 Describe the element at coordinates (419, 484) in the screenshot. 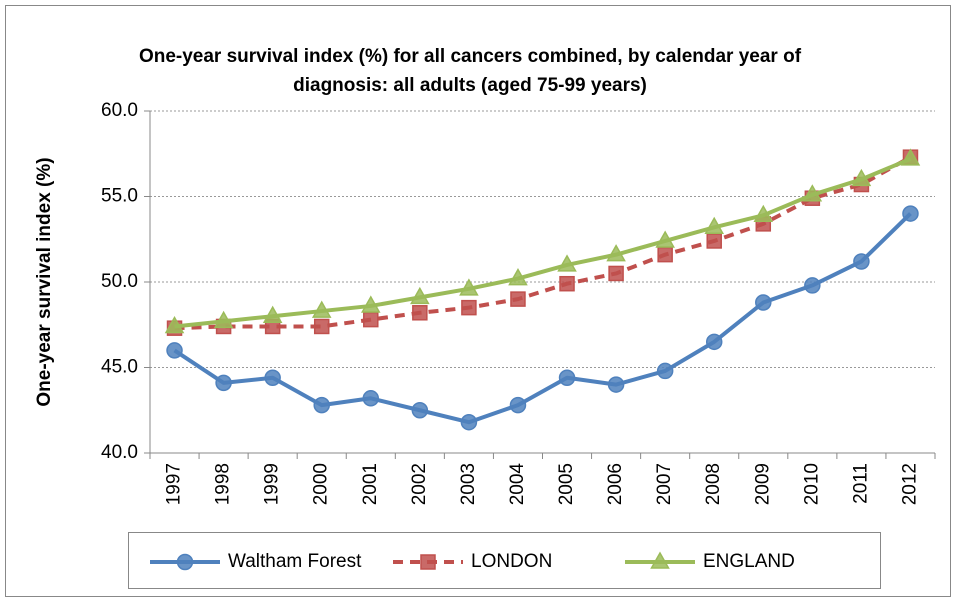

I see `x-tick-label: 2002` at that location.